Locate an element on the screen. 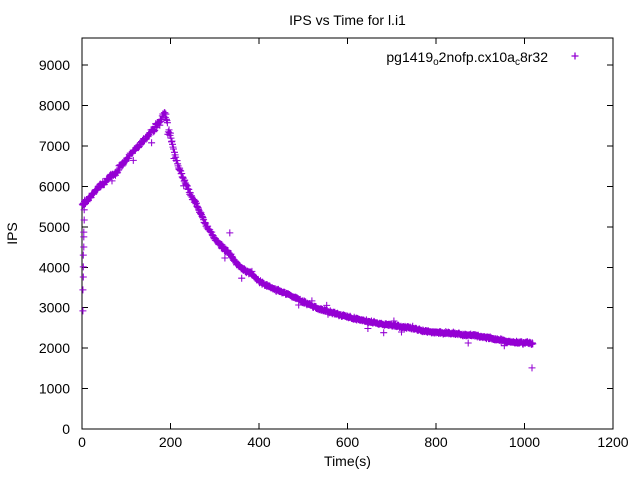 Image resolution: width=640 pixels, height=480 pixels. x-tick-label: 0 is located at coordinates (82, 442).